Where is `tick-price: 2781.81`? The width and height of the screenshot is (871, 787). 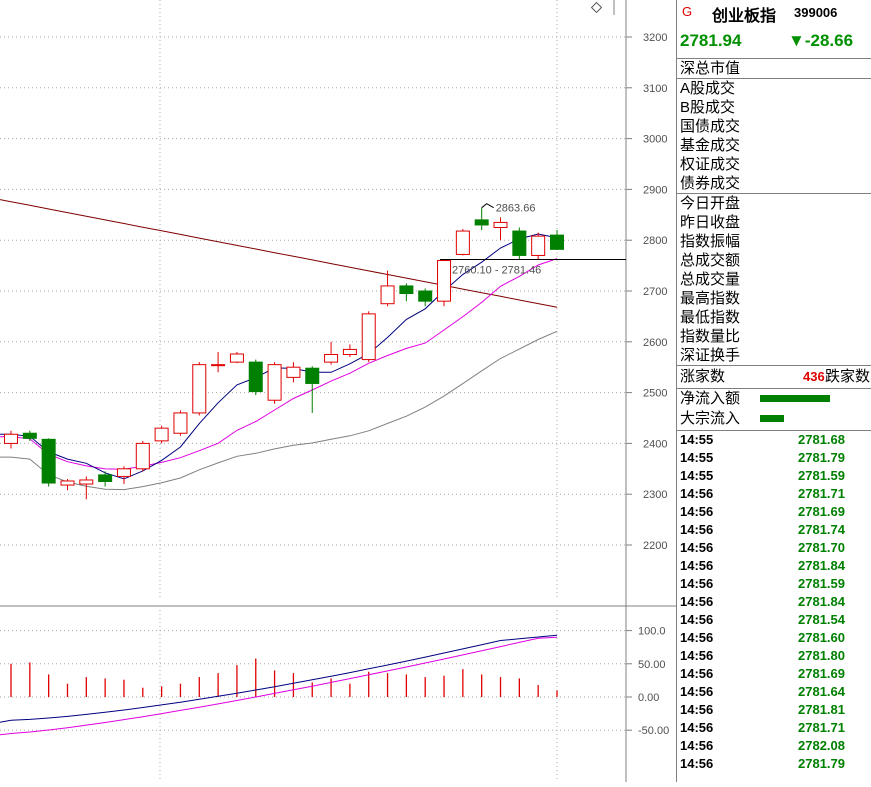
tick-price: 2781.81 is located at coordinates (821, 709).